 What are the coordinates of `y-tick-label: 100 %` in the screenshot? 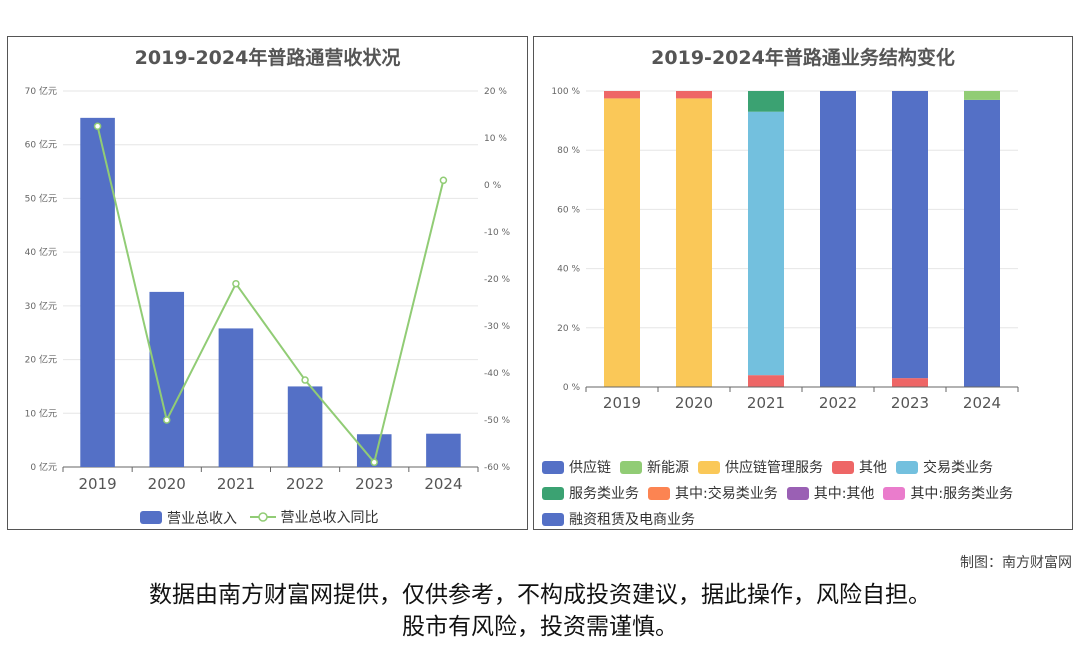 It's located at (565, 92).